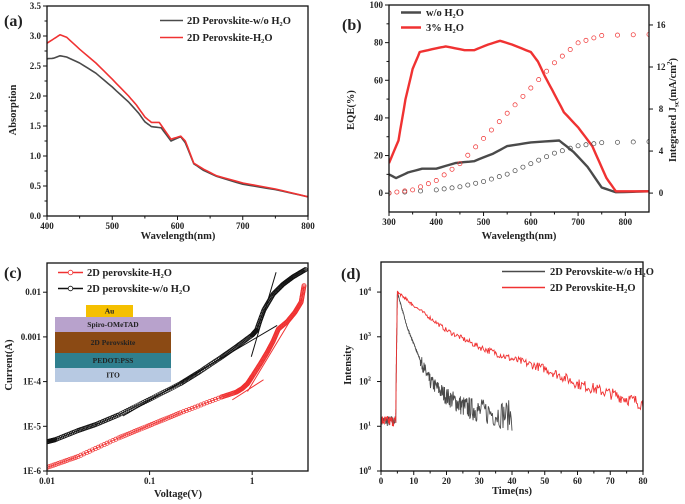 The image size is (685, 504). I want to click on layer-au, so click(109, 311).